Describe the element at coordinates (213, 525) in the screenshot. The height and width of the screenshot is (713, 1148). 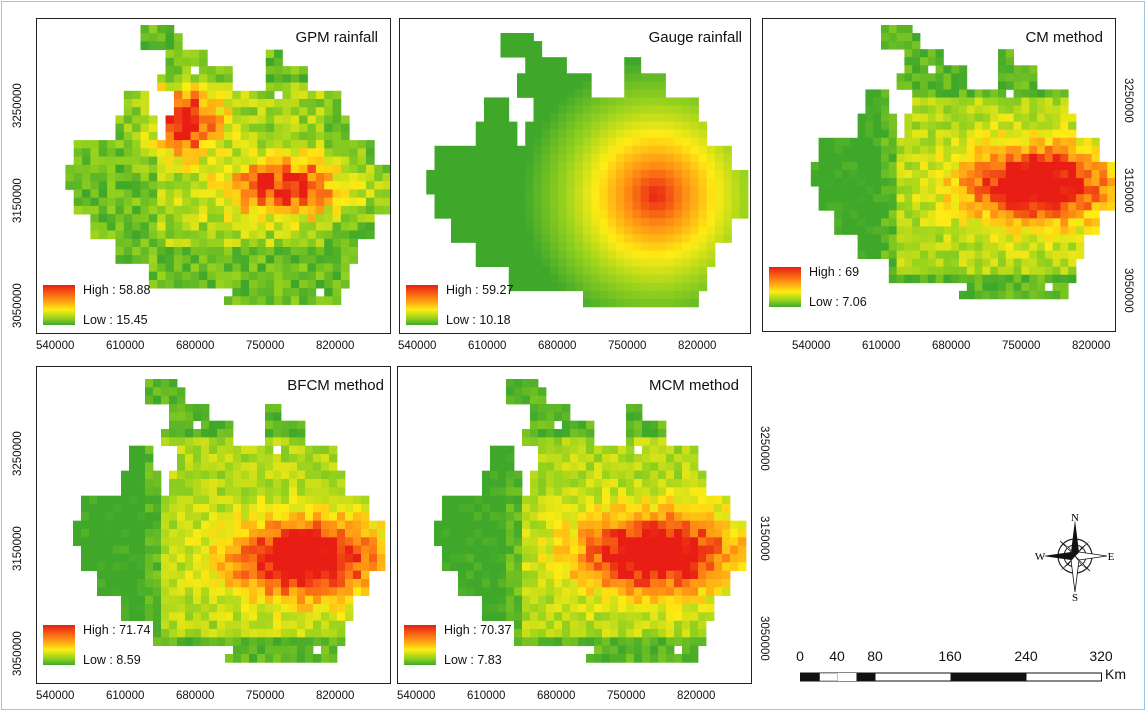
I see `map-panel-bfcm: BFCM method High : 71.74 Low : 8.59` at that location.